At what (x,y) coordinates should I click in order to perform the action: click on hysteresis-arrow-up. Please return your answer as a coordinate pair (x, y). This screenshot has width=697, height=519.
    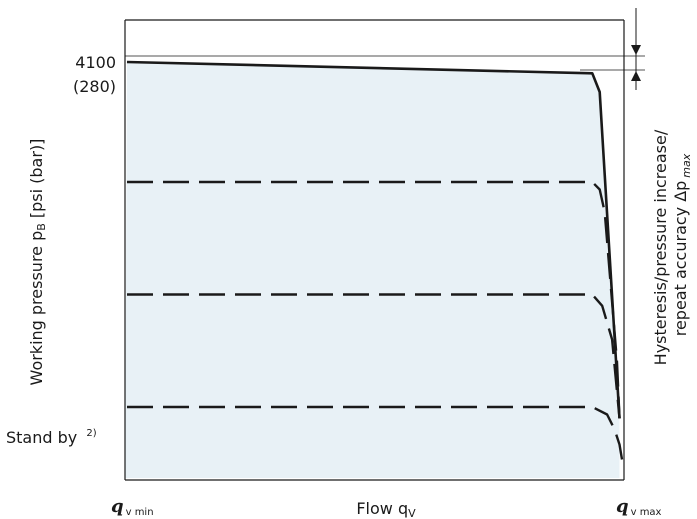
    Looking at the image, I should click on (636, 76).